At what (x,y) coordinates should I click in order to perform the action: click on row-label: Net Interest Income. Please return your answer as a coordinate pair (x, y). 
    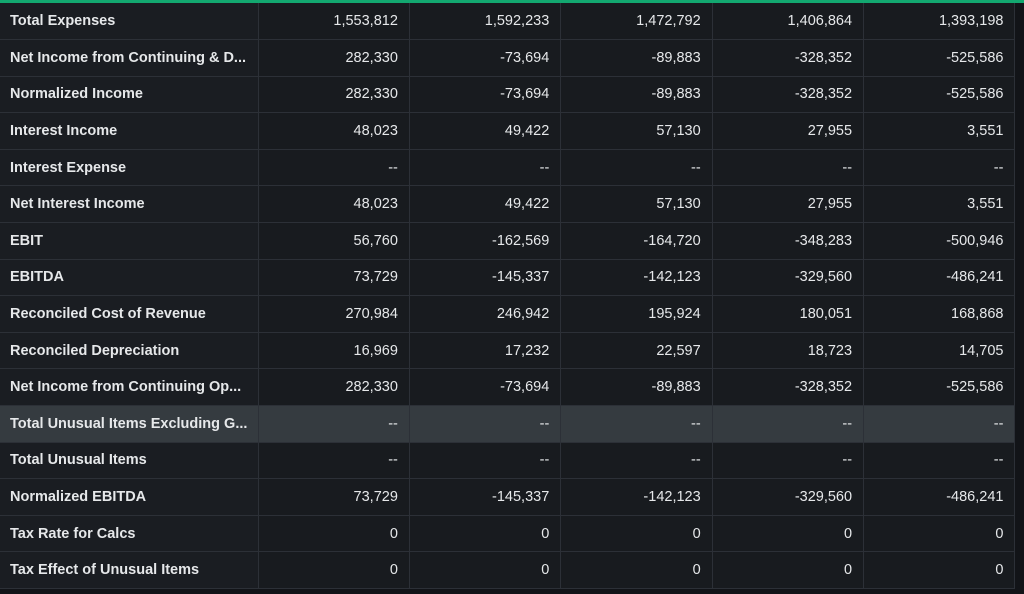
    Looking at the image, I should click on (129, 204).